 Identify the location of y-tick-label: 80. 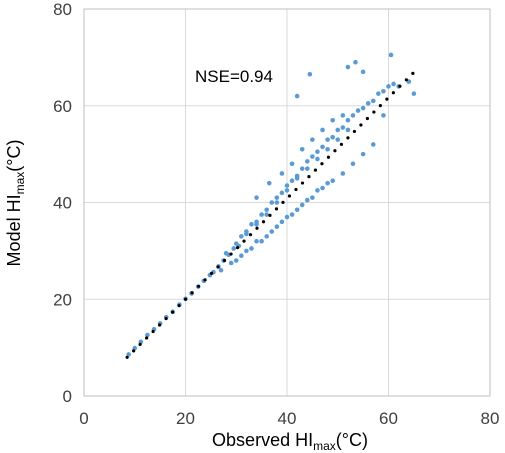
(62, 9).